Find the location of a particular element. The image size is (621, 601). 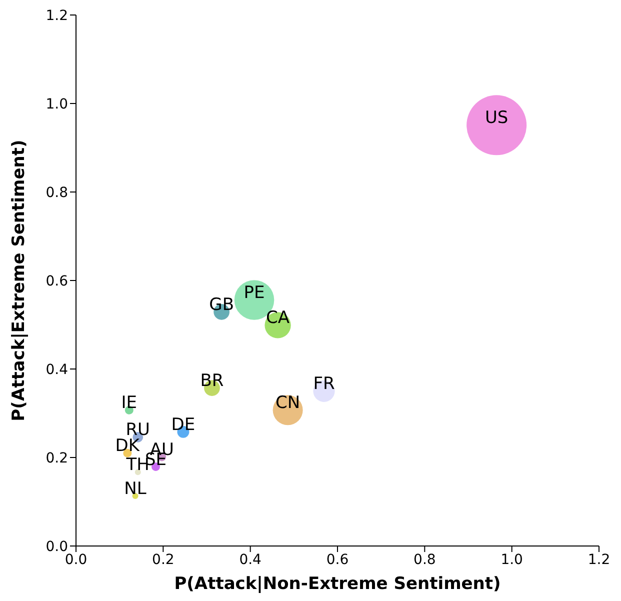

series-label: NL is located at coordinates (135, 488).